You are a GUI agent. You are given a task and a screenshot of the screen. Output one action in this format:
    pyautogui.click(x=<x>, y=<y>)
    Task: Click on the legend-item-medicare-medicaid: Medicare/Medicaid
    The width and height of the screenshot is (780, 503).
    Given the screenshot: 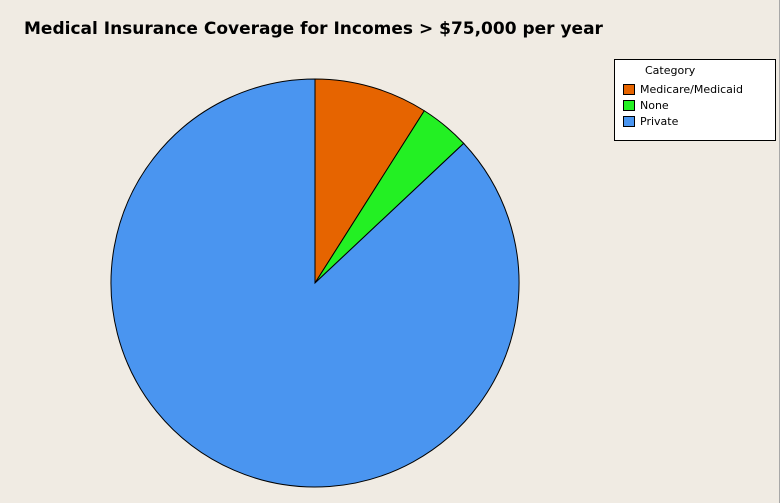 What is the action you would take?
    pyautogui.click(x=683, y=89)
    